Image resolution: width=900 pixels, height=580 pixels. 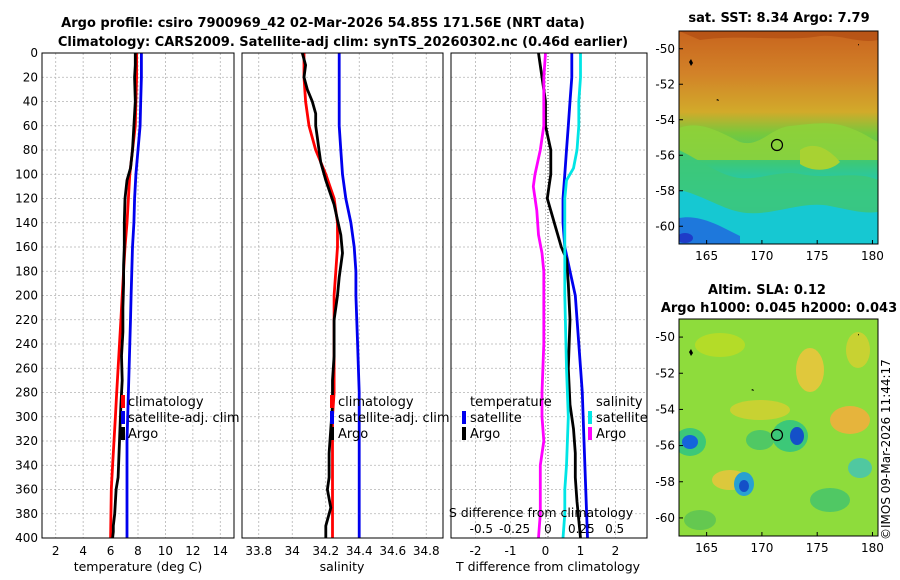 What do you see at coordinates (511, 551) in the screenshot?
I see `x-tick-label: -1` at bounding box center [511, 551].